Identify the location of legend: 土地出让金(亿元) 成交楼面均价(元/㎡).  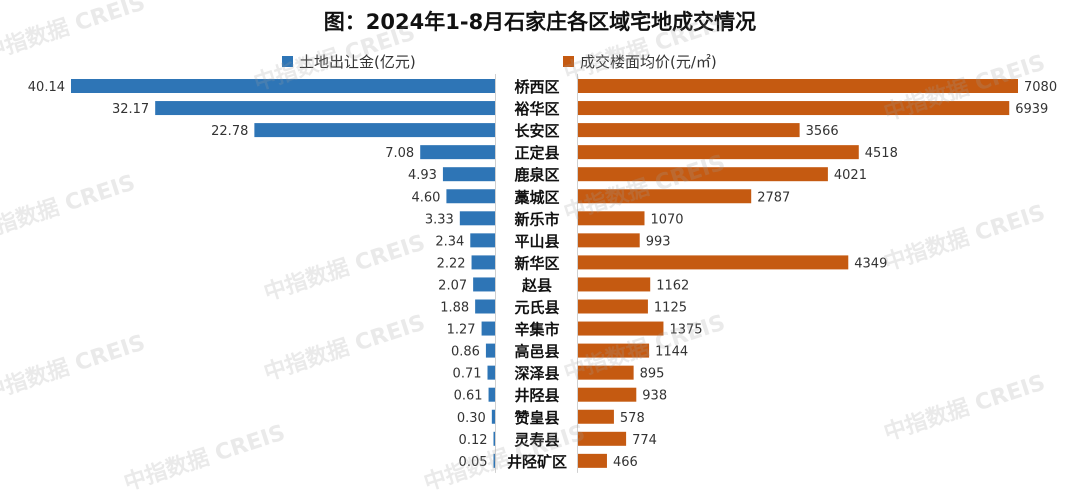
(540, 61).